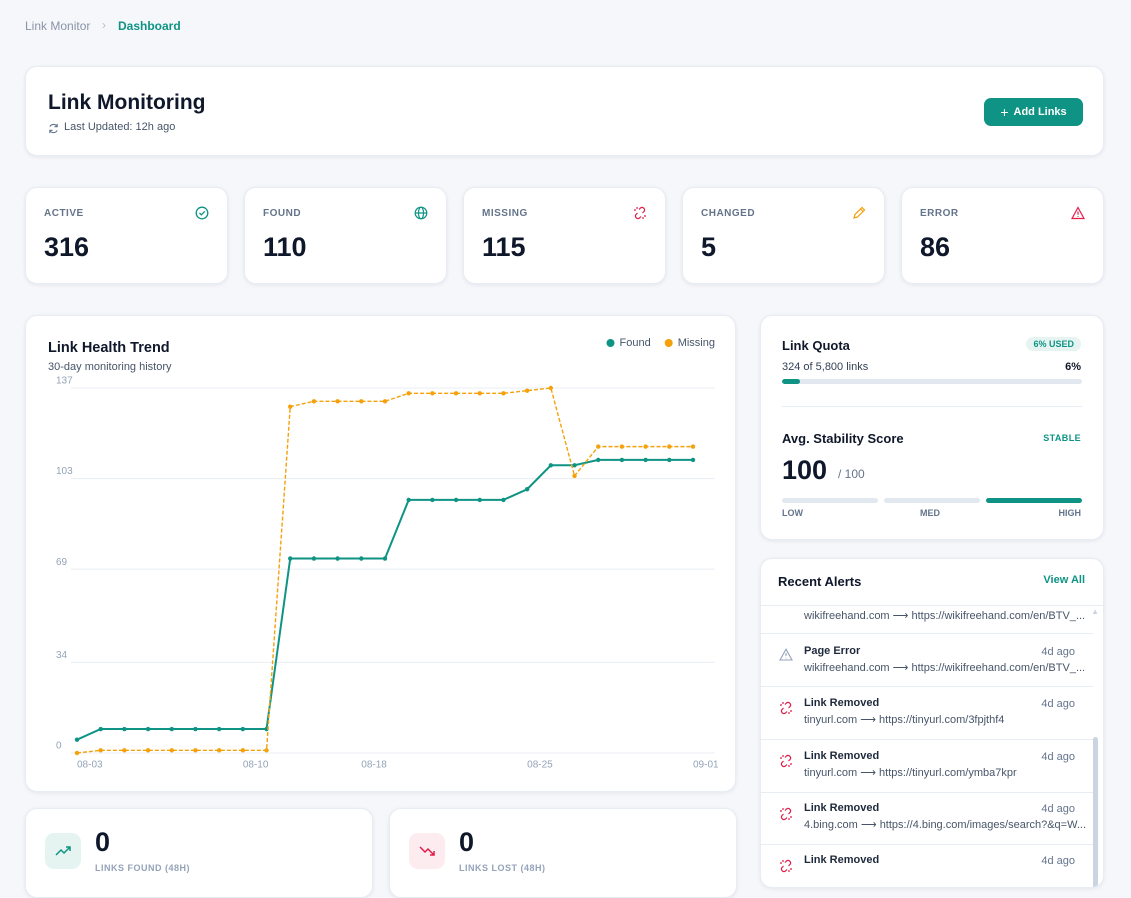  I want to click on x-tick-label: 08-03, so click(90, 765).